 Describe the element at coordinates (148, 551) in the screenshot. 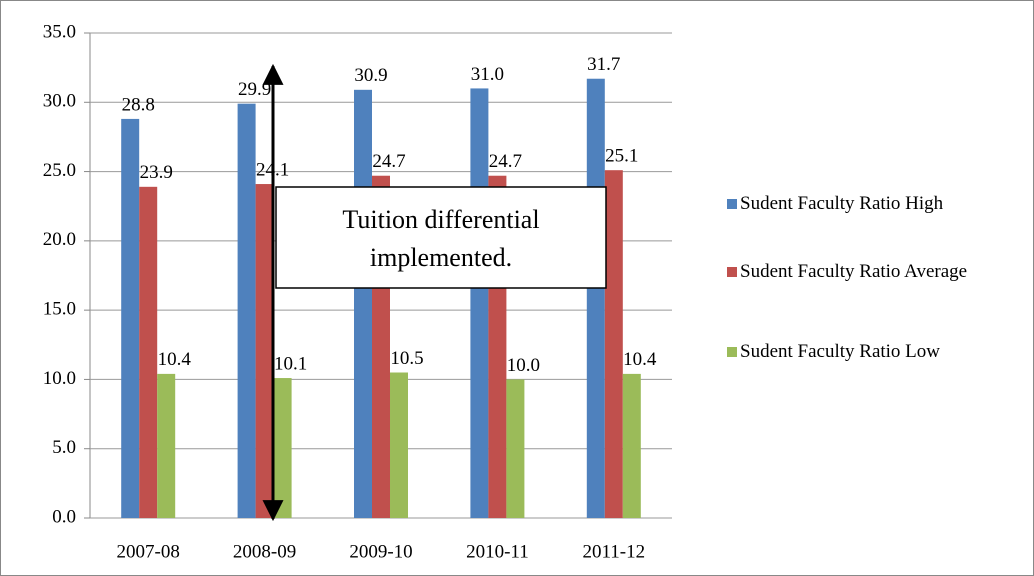

I see `x-tick-label: 2007-08` at that location.